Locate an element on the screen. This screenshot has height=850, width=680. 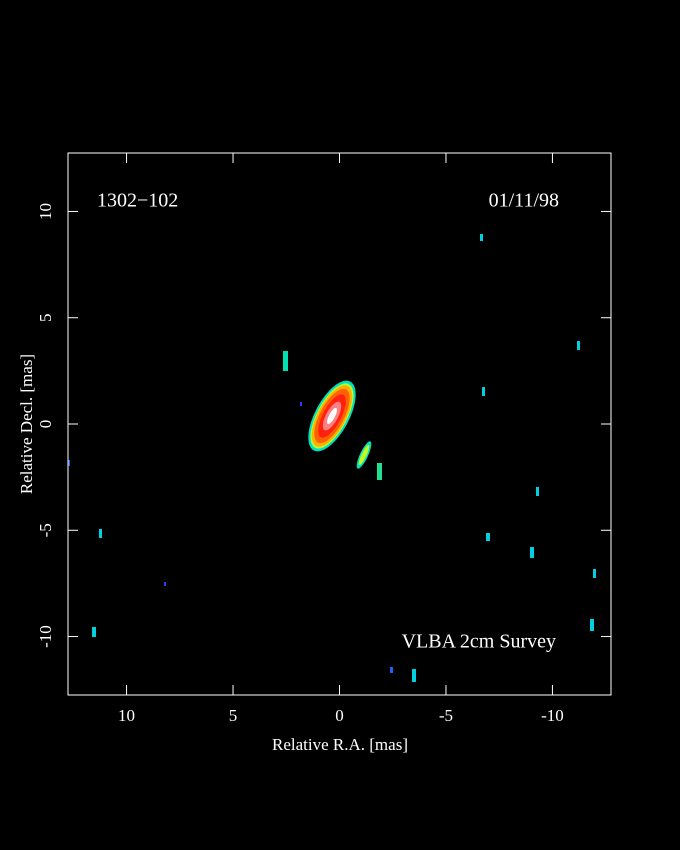
x-tick-label: -10 is located at coordinates (552, 715).